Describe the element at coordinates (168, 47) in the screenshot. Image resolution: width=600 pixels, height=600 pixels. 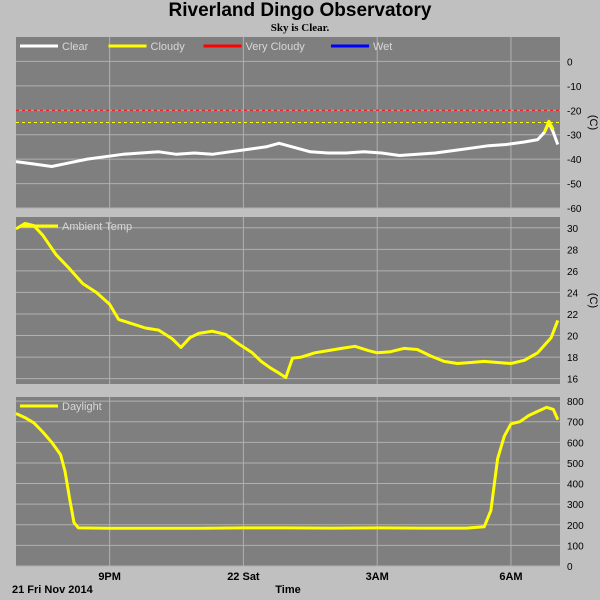
I see `legend-label: Cloudy` at that location.